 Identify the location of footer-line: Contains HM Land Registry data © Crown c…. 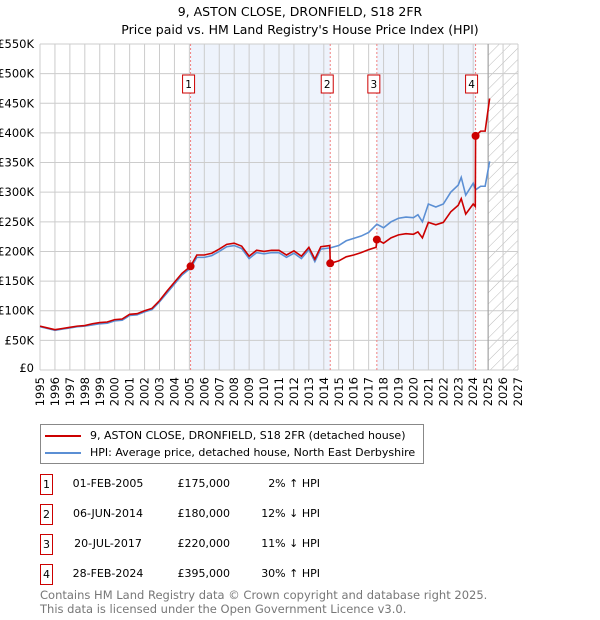
(264, 595).